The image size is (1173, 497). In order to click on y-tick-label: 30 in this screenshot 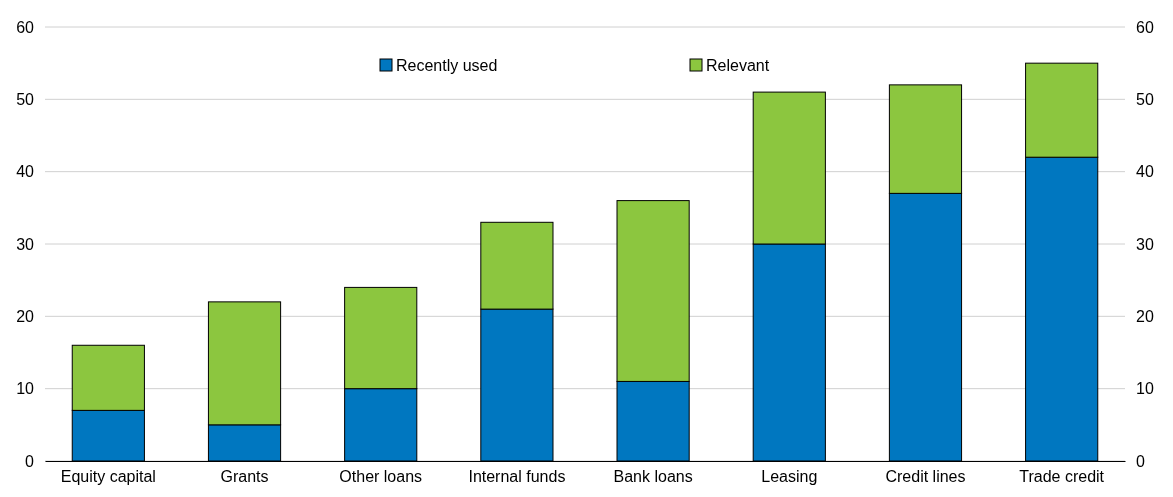, I will do `click(25, 244)`.